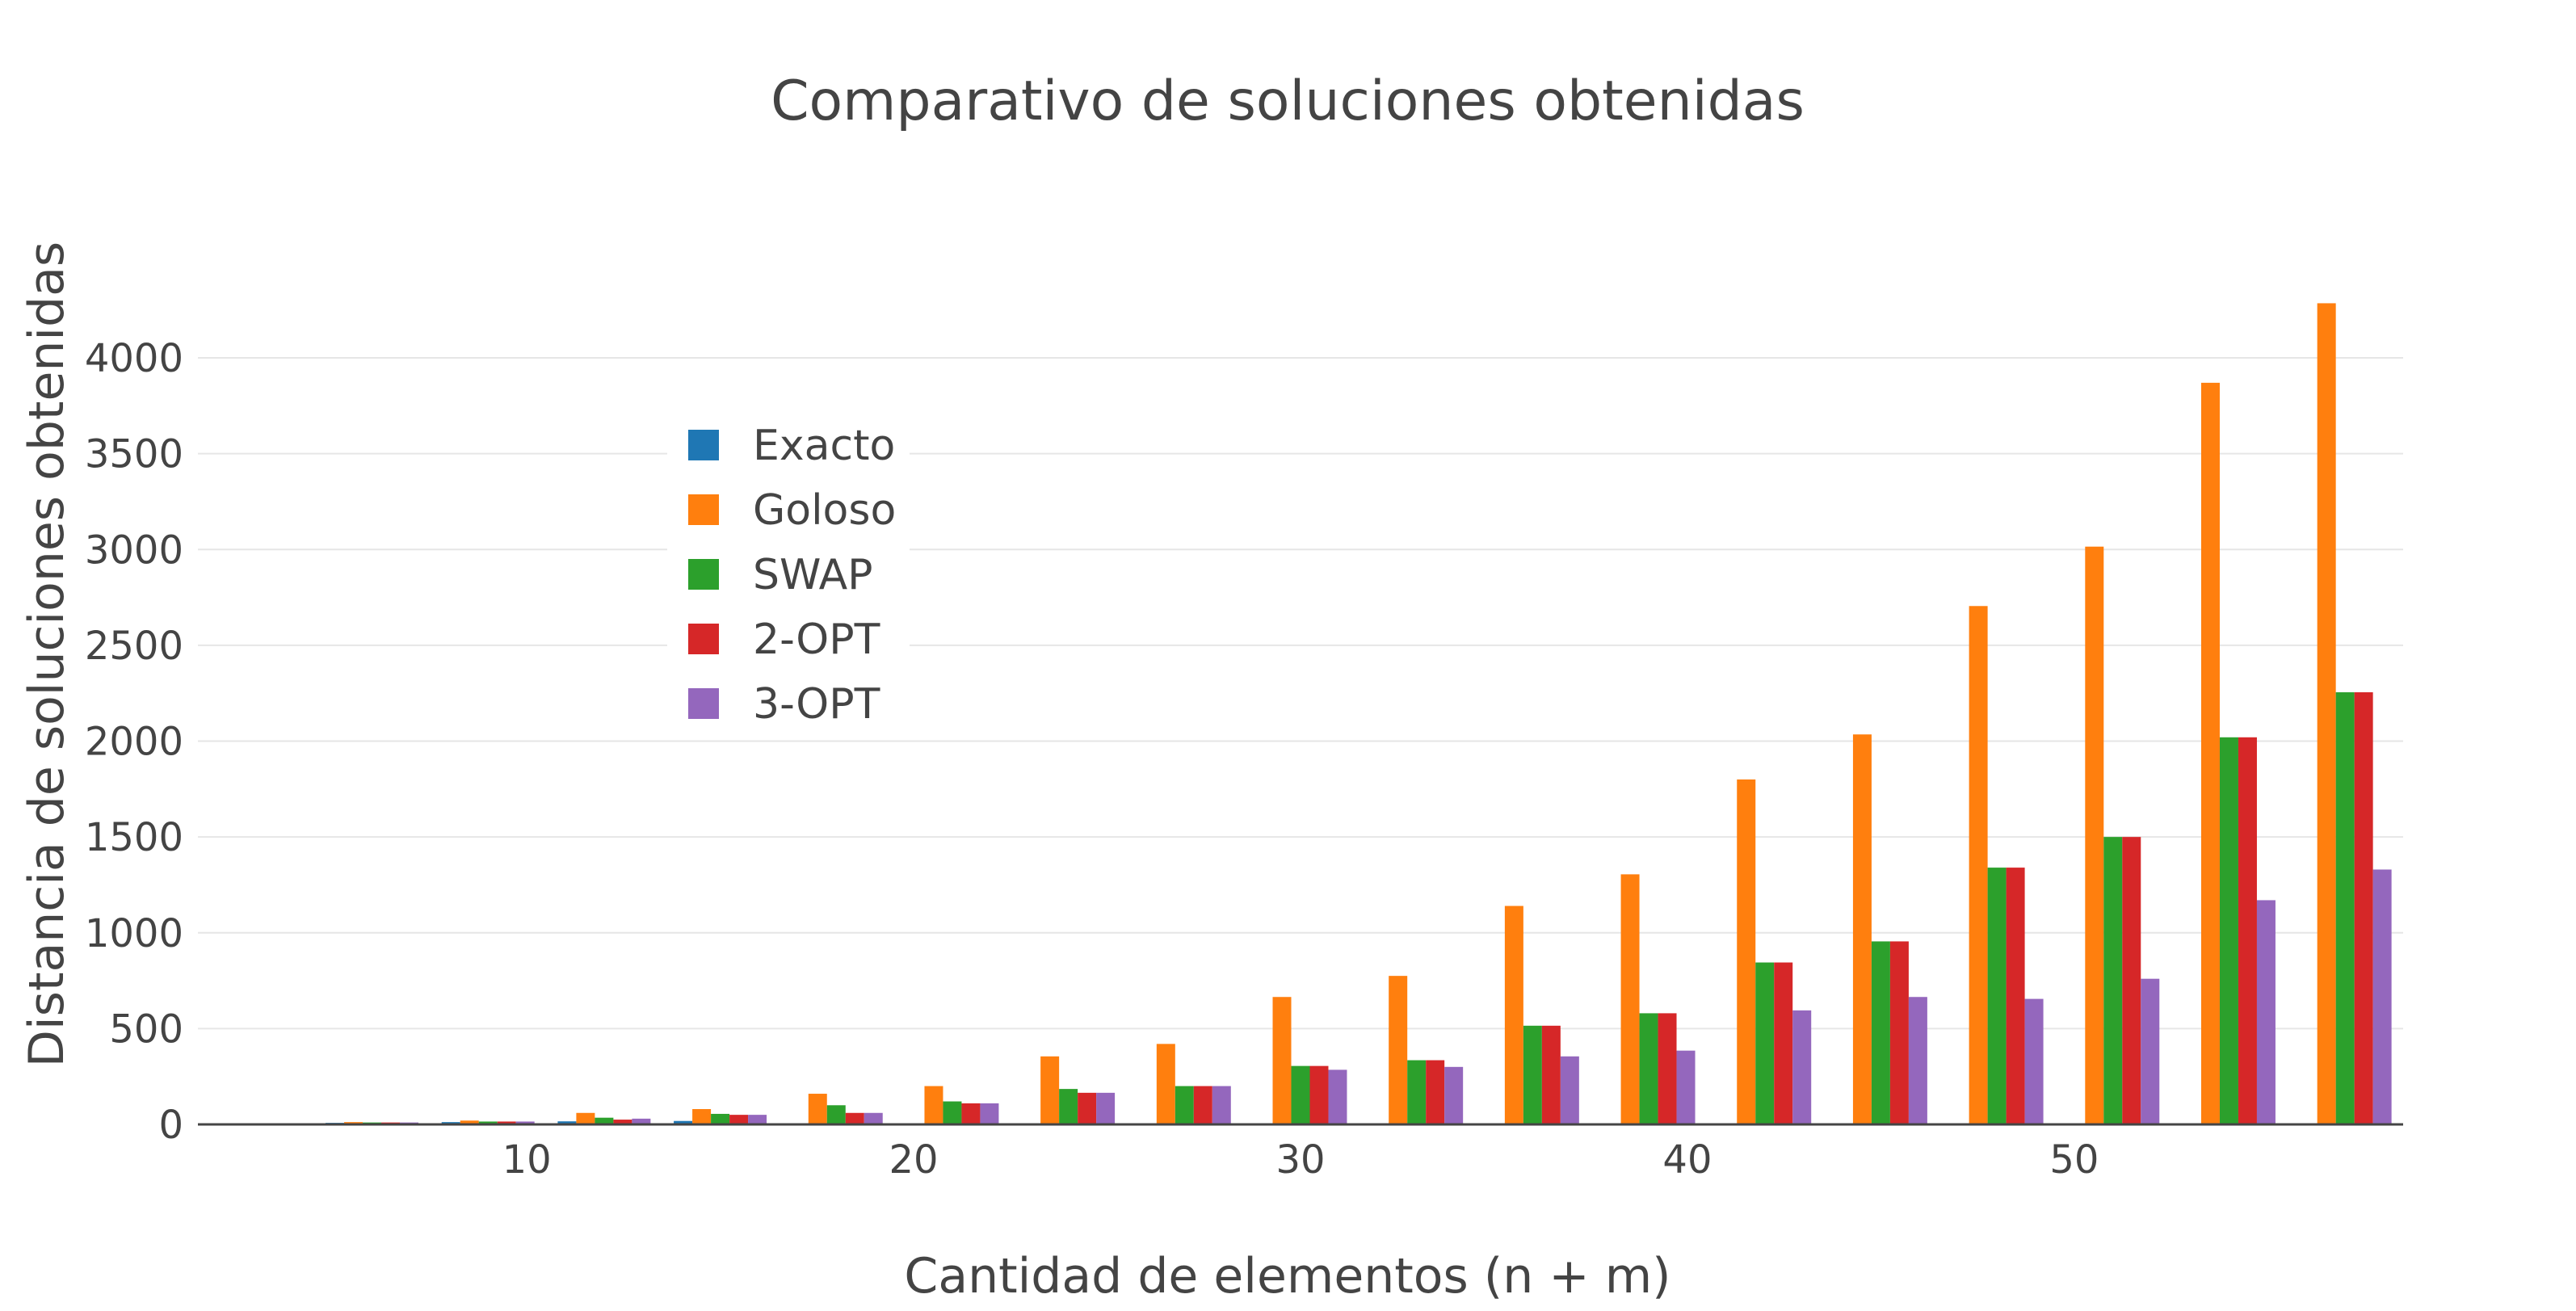  Describe the element at coordinates (1287, 1276) in the screenshot. I see `x-axis-title: Cantidad de elementos (n + m)` at that location.